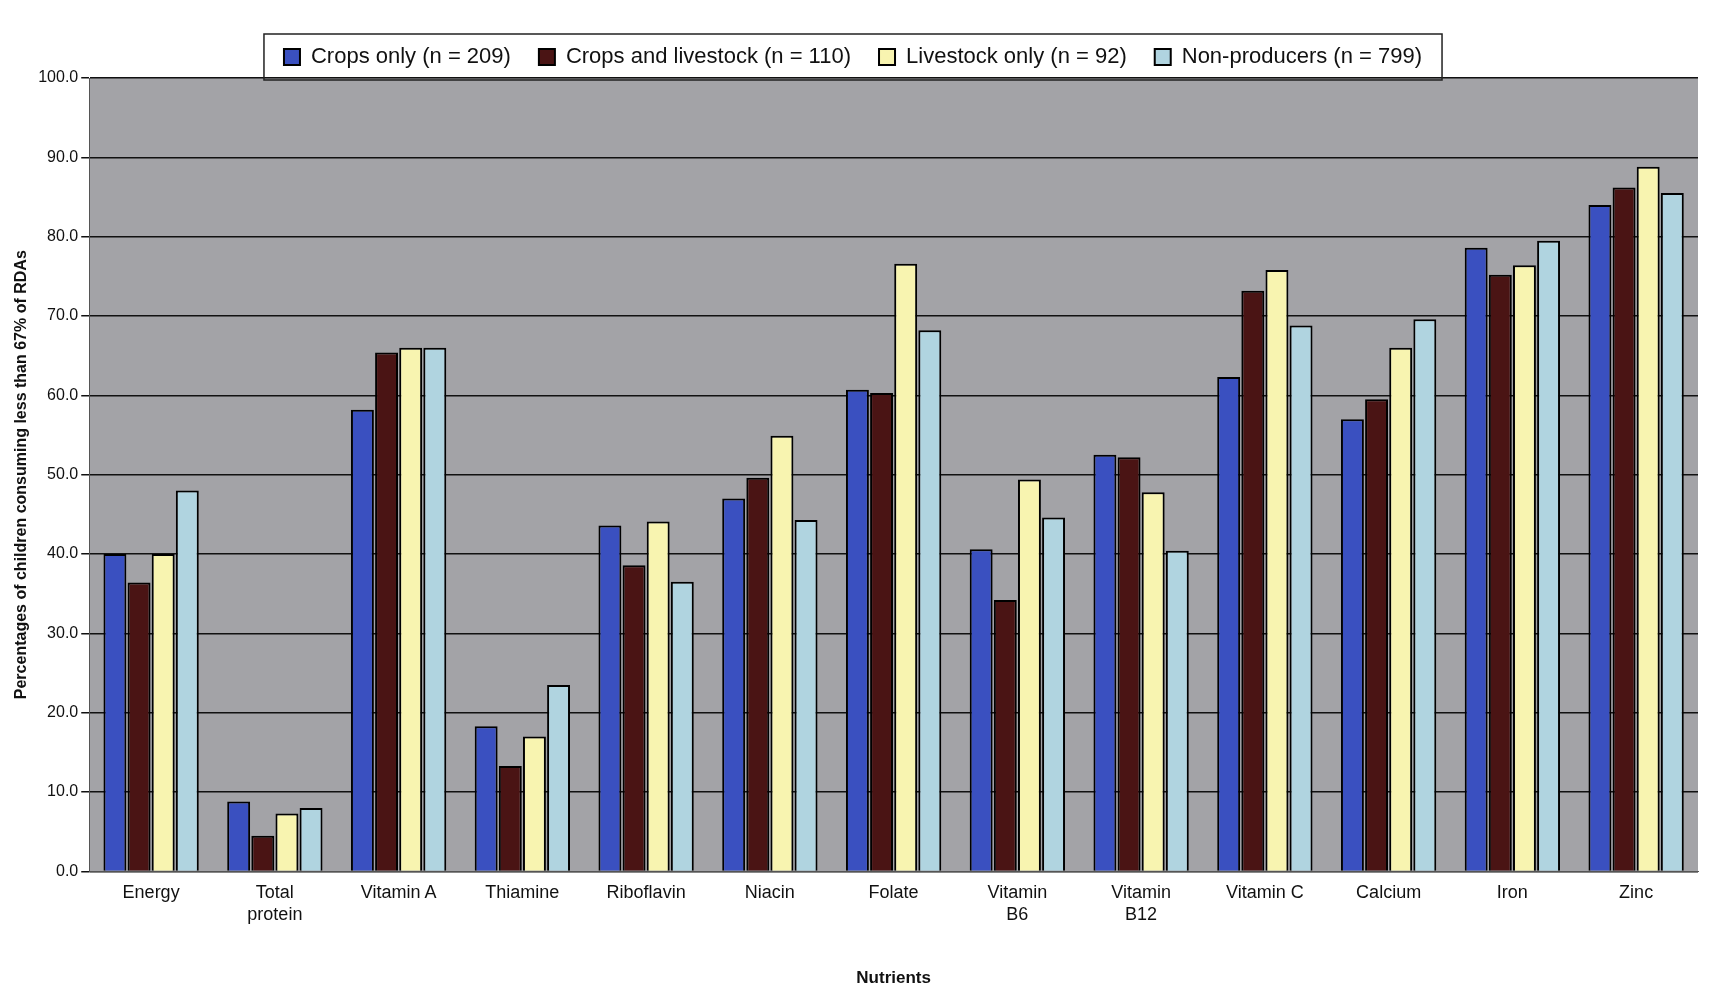 The width and height of the screenshot is (1727, 1006). Describe the element at coordinates (398, 892) in the screenshot. I see `x-tick-label: Vitamin A` at that location.